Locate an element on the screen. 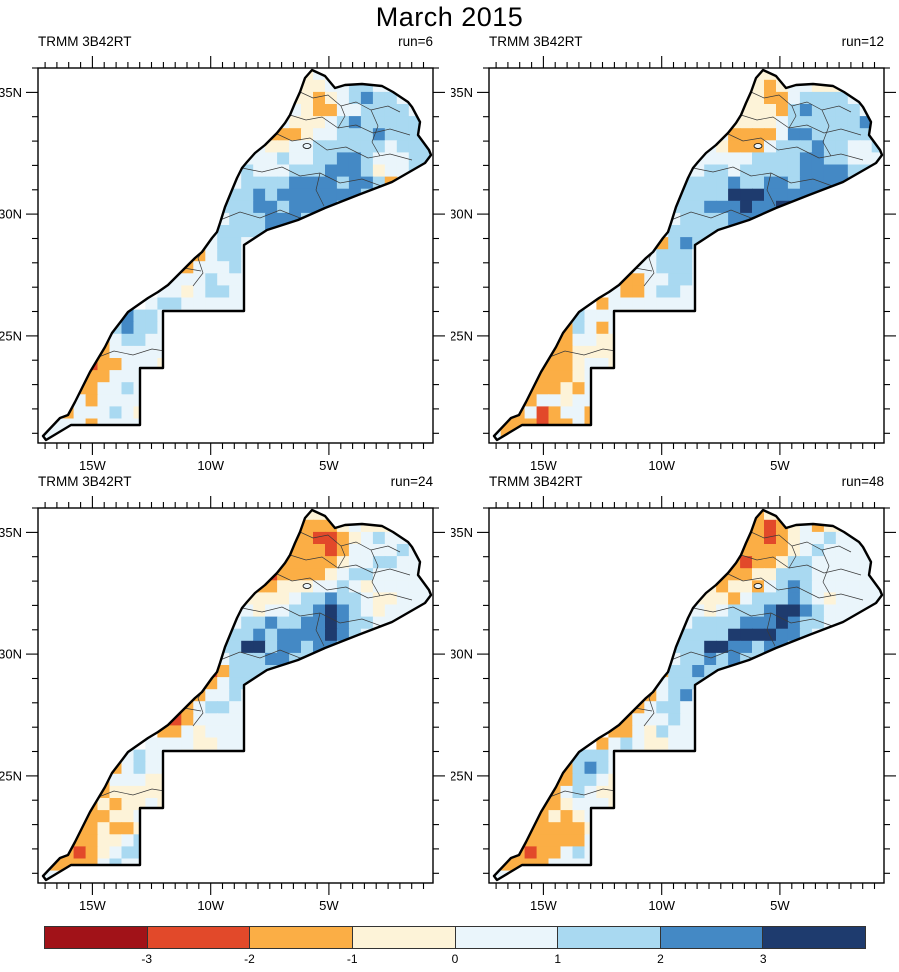  run-label: run=24 is located at coordinates (411, 481).